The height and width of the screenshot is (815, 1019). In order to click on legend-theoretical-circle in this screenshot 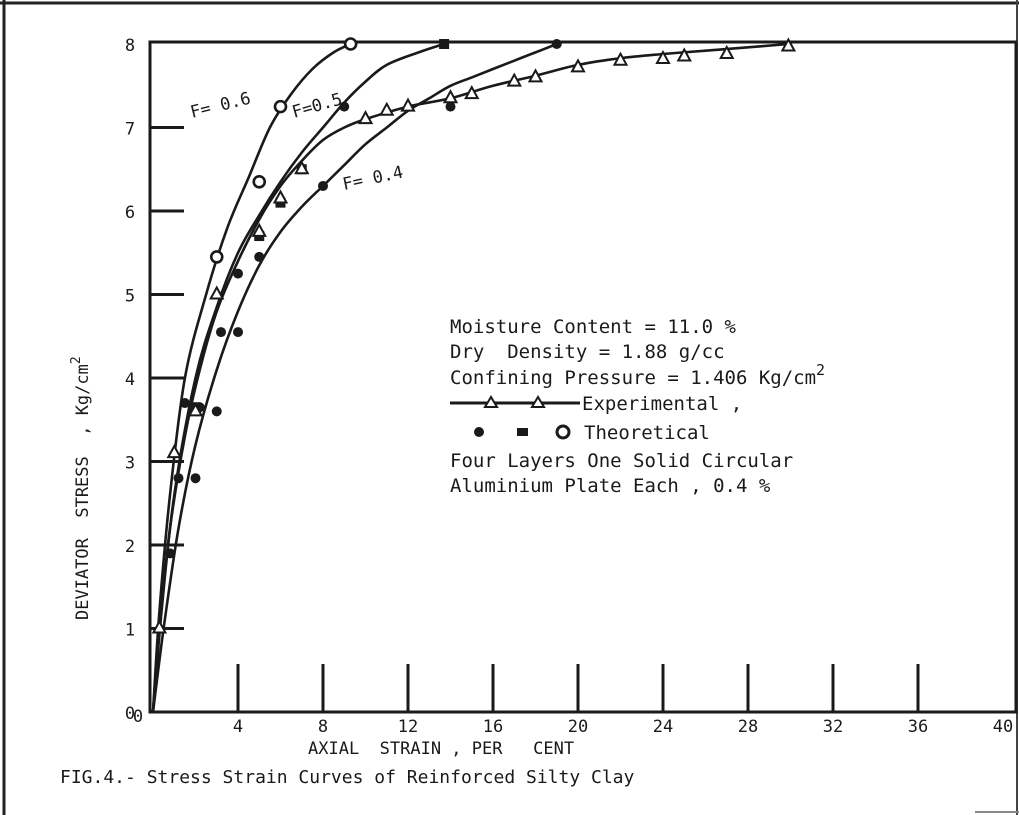, I will do `click(563, 432)`.